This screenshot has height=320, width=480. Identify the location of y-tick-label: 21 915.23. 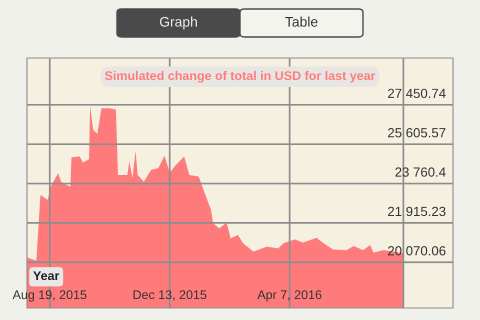
(417, 211).